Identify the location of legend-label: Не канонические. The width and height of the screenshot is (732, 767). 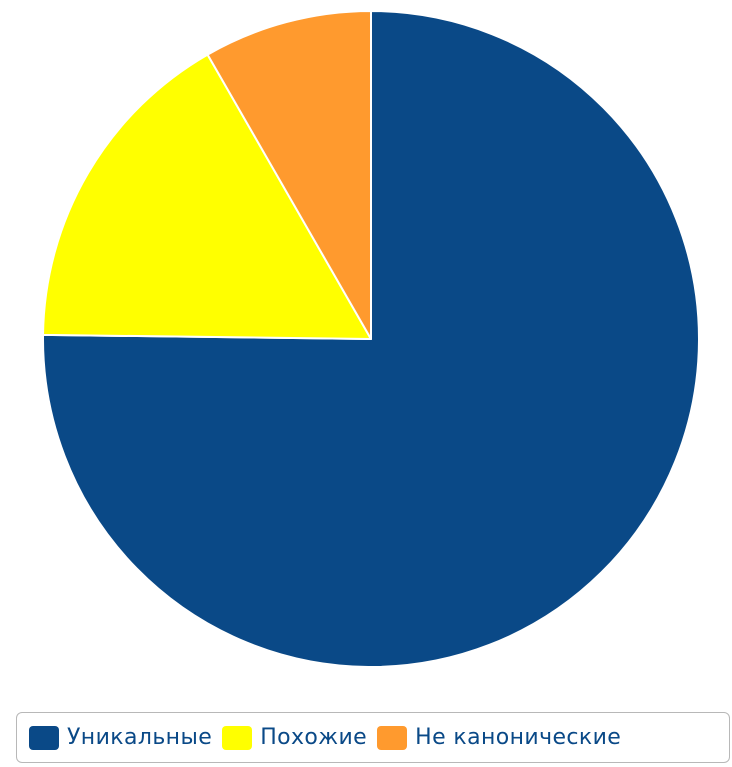
(518, 737).